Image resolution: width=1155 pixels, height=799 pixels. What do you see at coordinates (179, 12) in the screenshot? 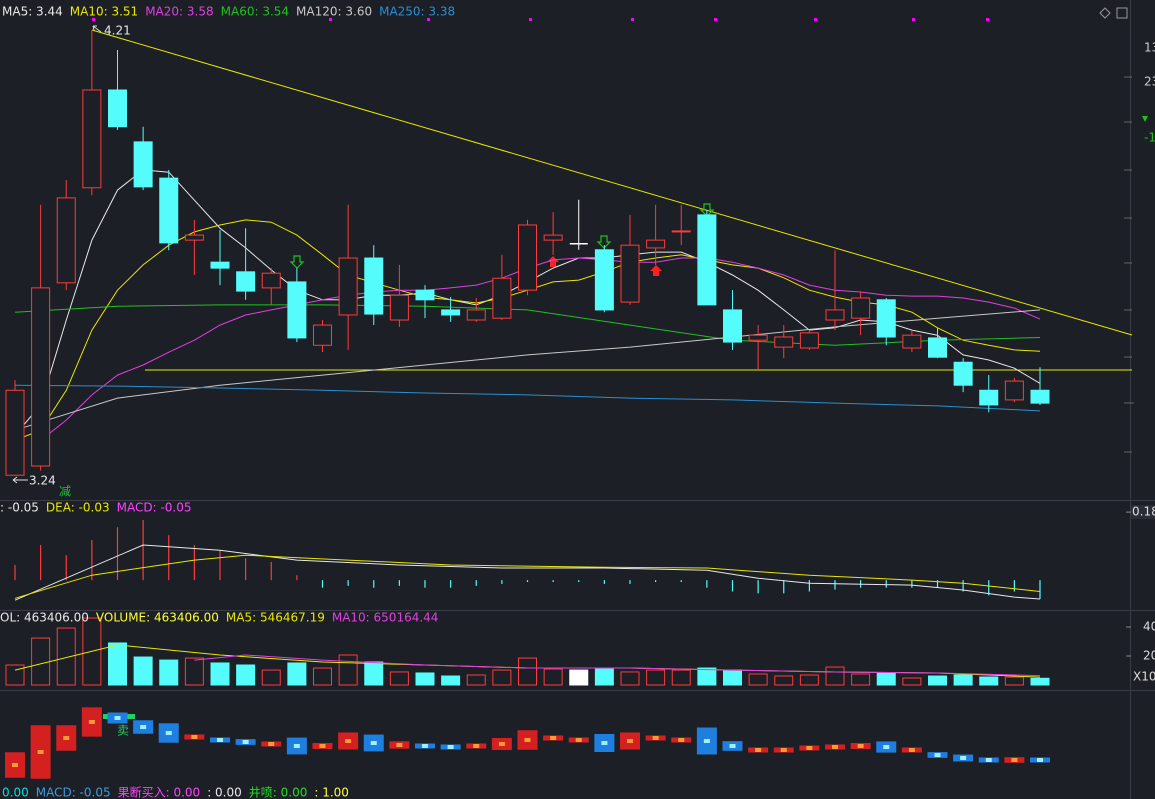
I see `legend-label: MA20: 3.58` at bounding box center [179, 12].